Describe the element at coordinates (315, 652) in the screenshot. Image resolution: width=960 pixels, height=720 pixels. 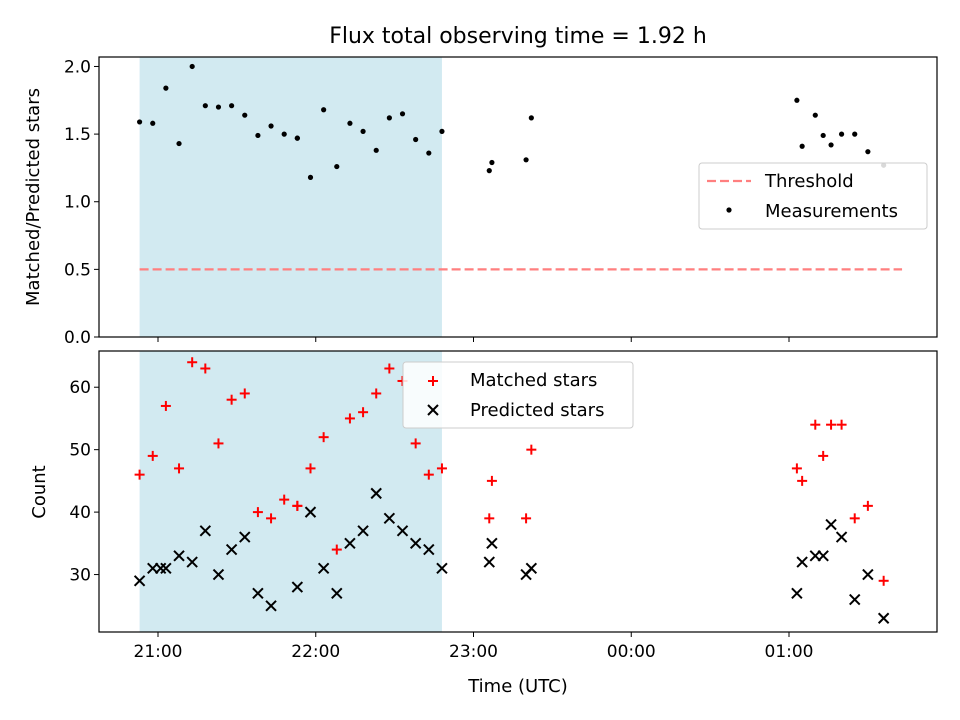
I see `x-tick-label: 22:00` at that location.